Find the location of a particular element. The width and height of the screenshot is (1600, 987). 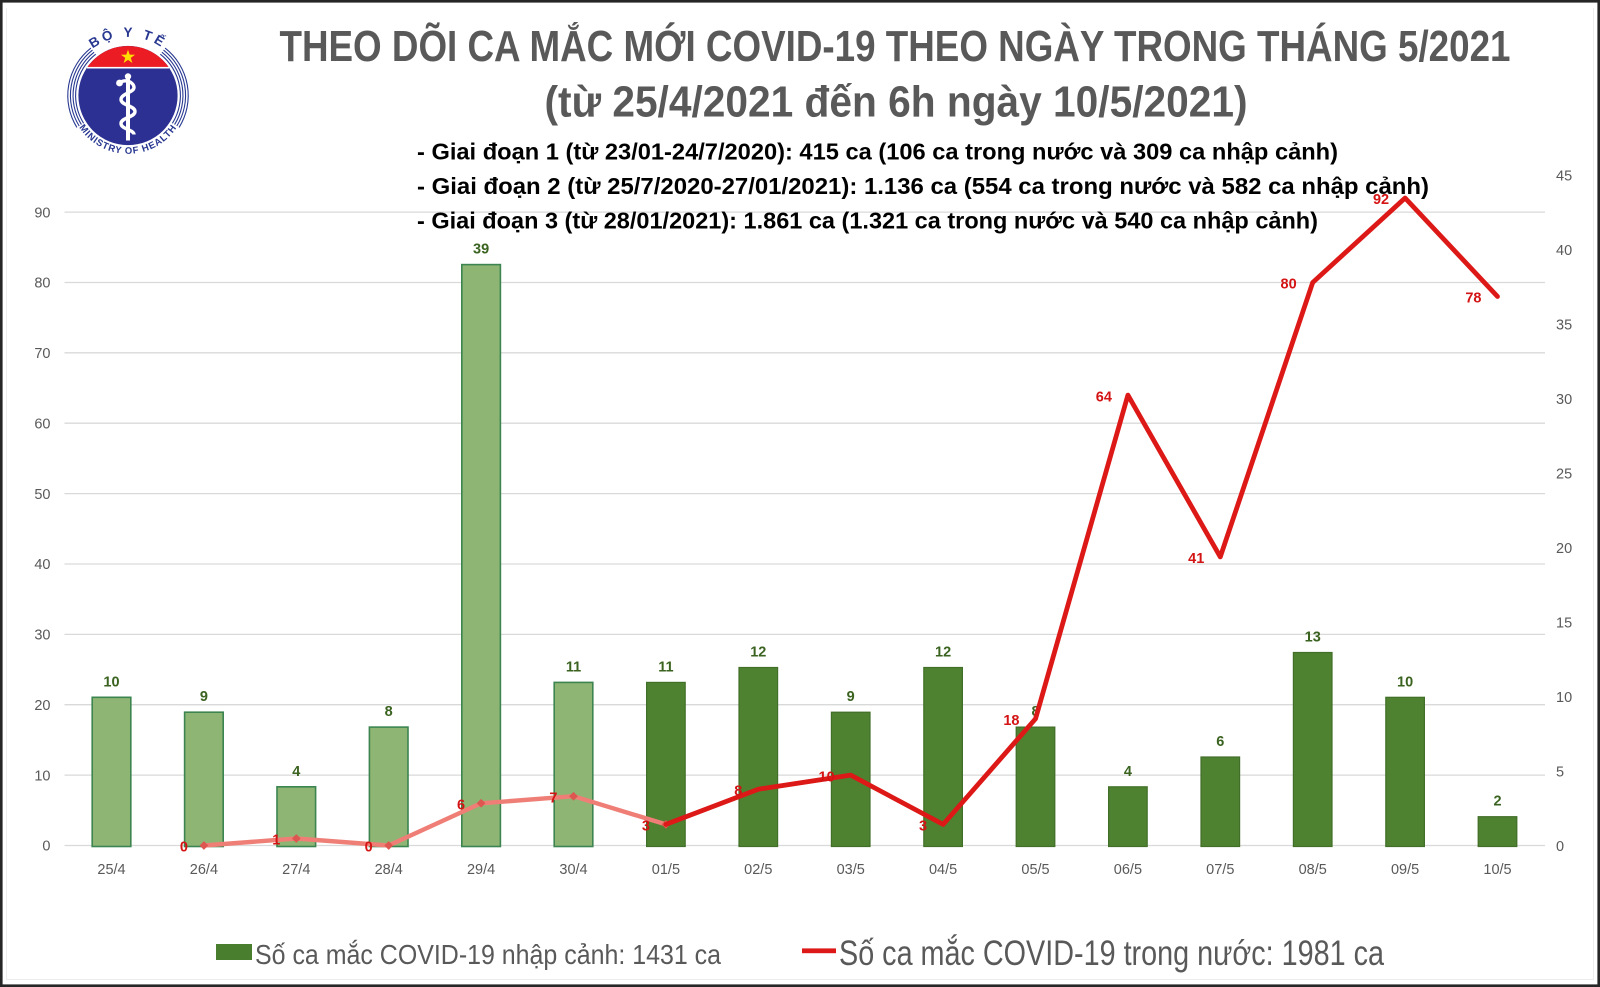

svg-text: 29/4 is located at coordinates (481, 870).